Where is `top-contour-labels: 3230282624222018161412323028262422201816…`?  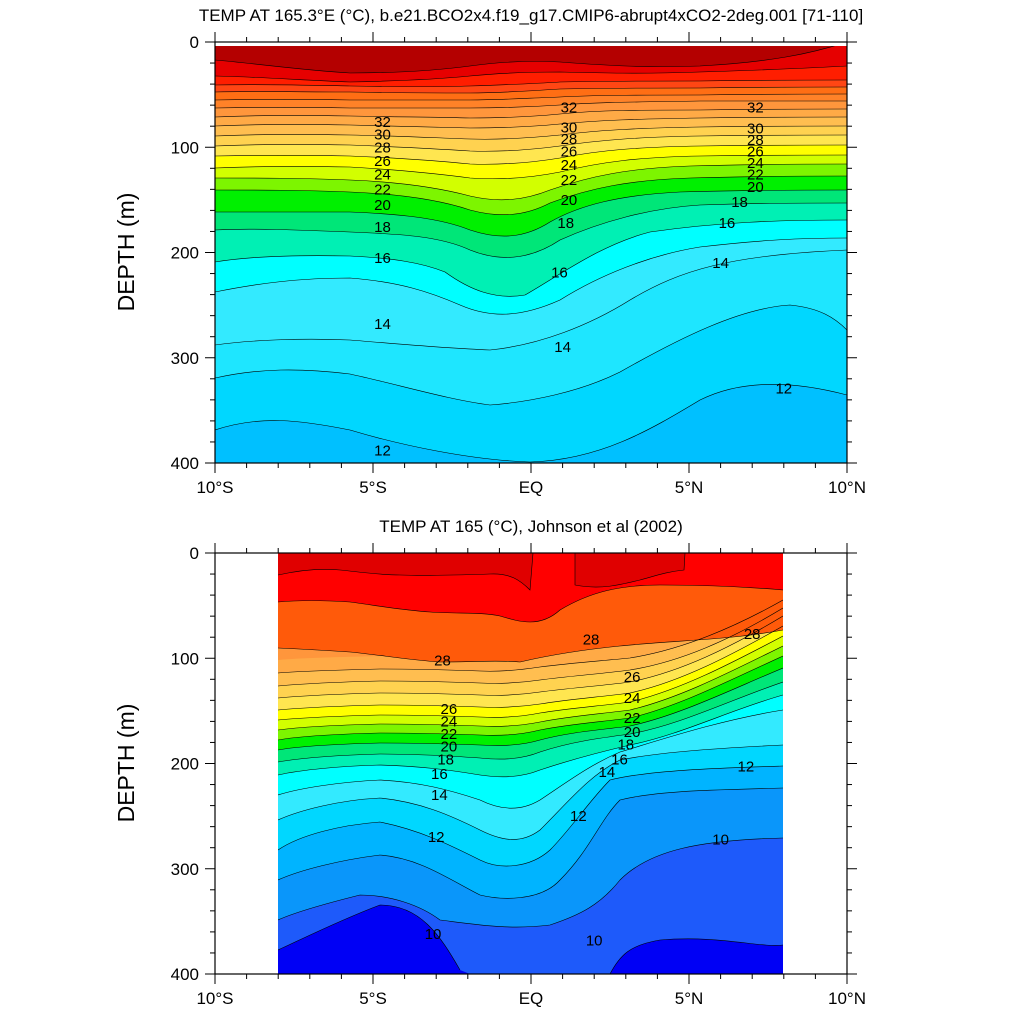
top-contour-labels: 3230282624222018161412323028262422201816… is located at coordinates (583, 279).